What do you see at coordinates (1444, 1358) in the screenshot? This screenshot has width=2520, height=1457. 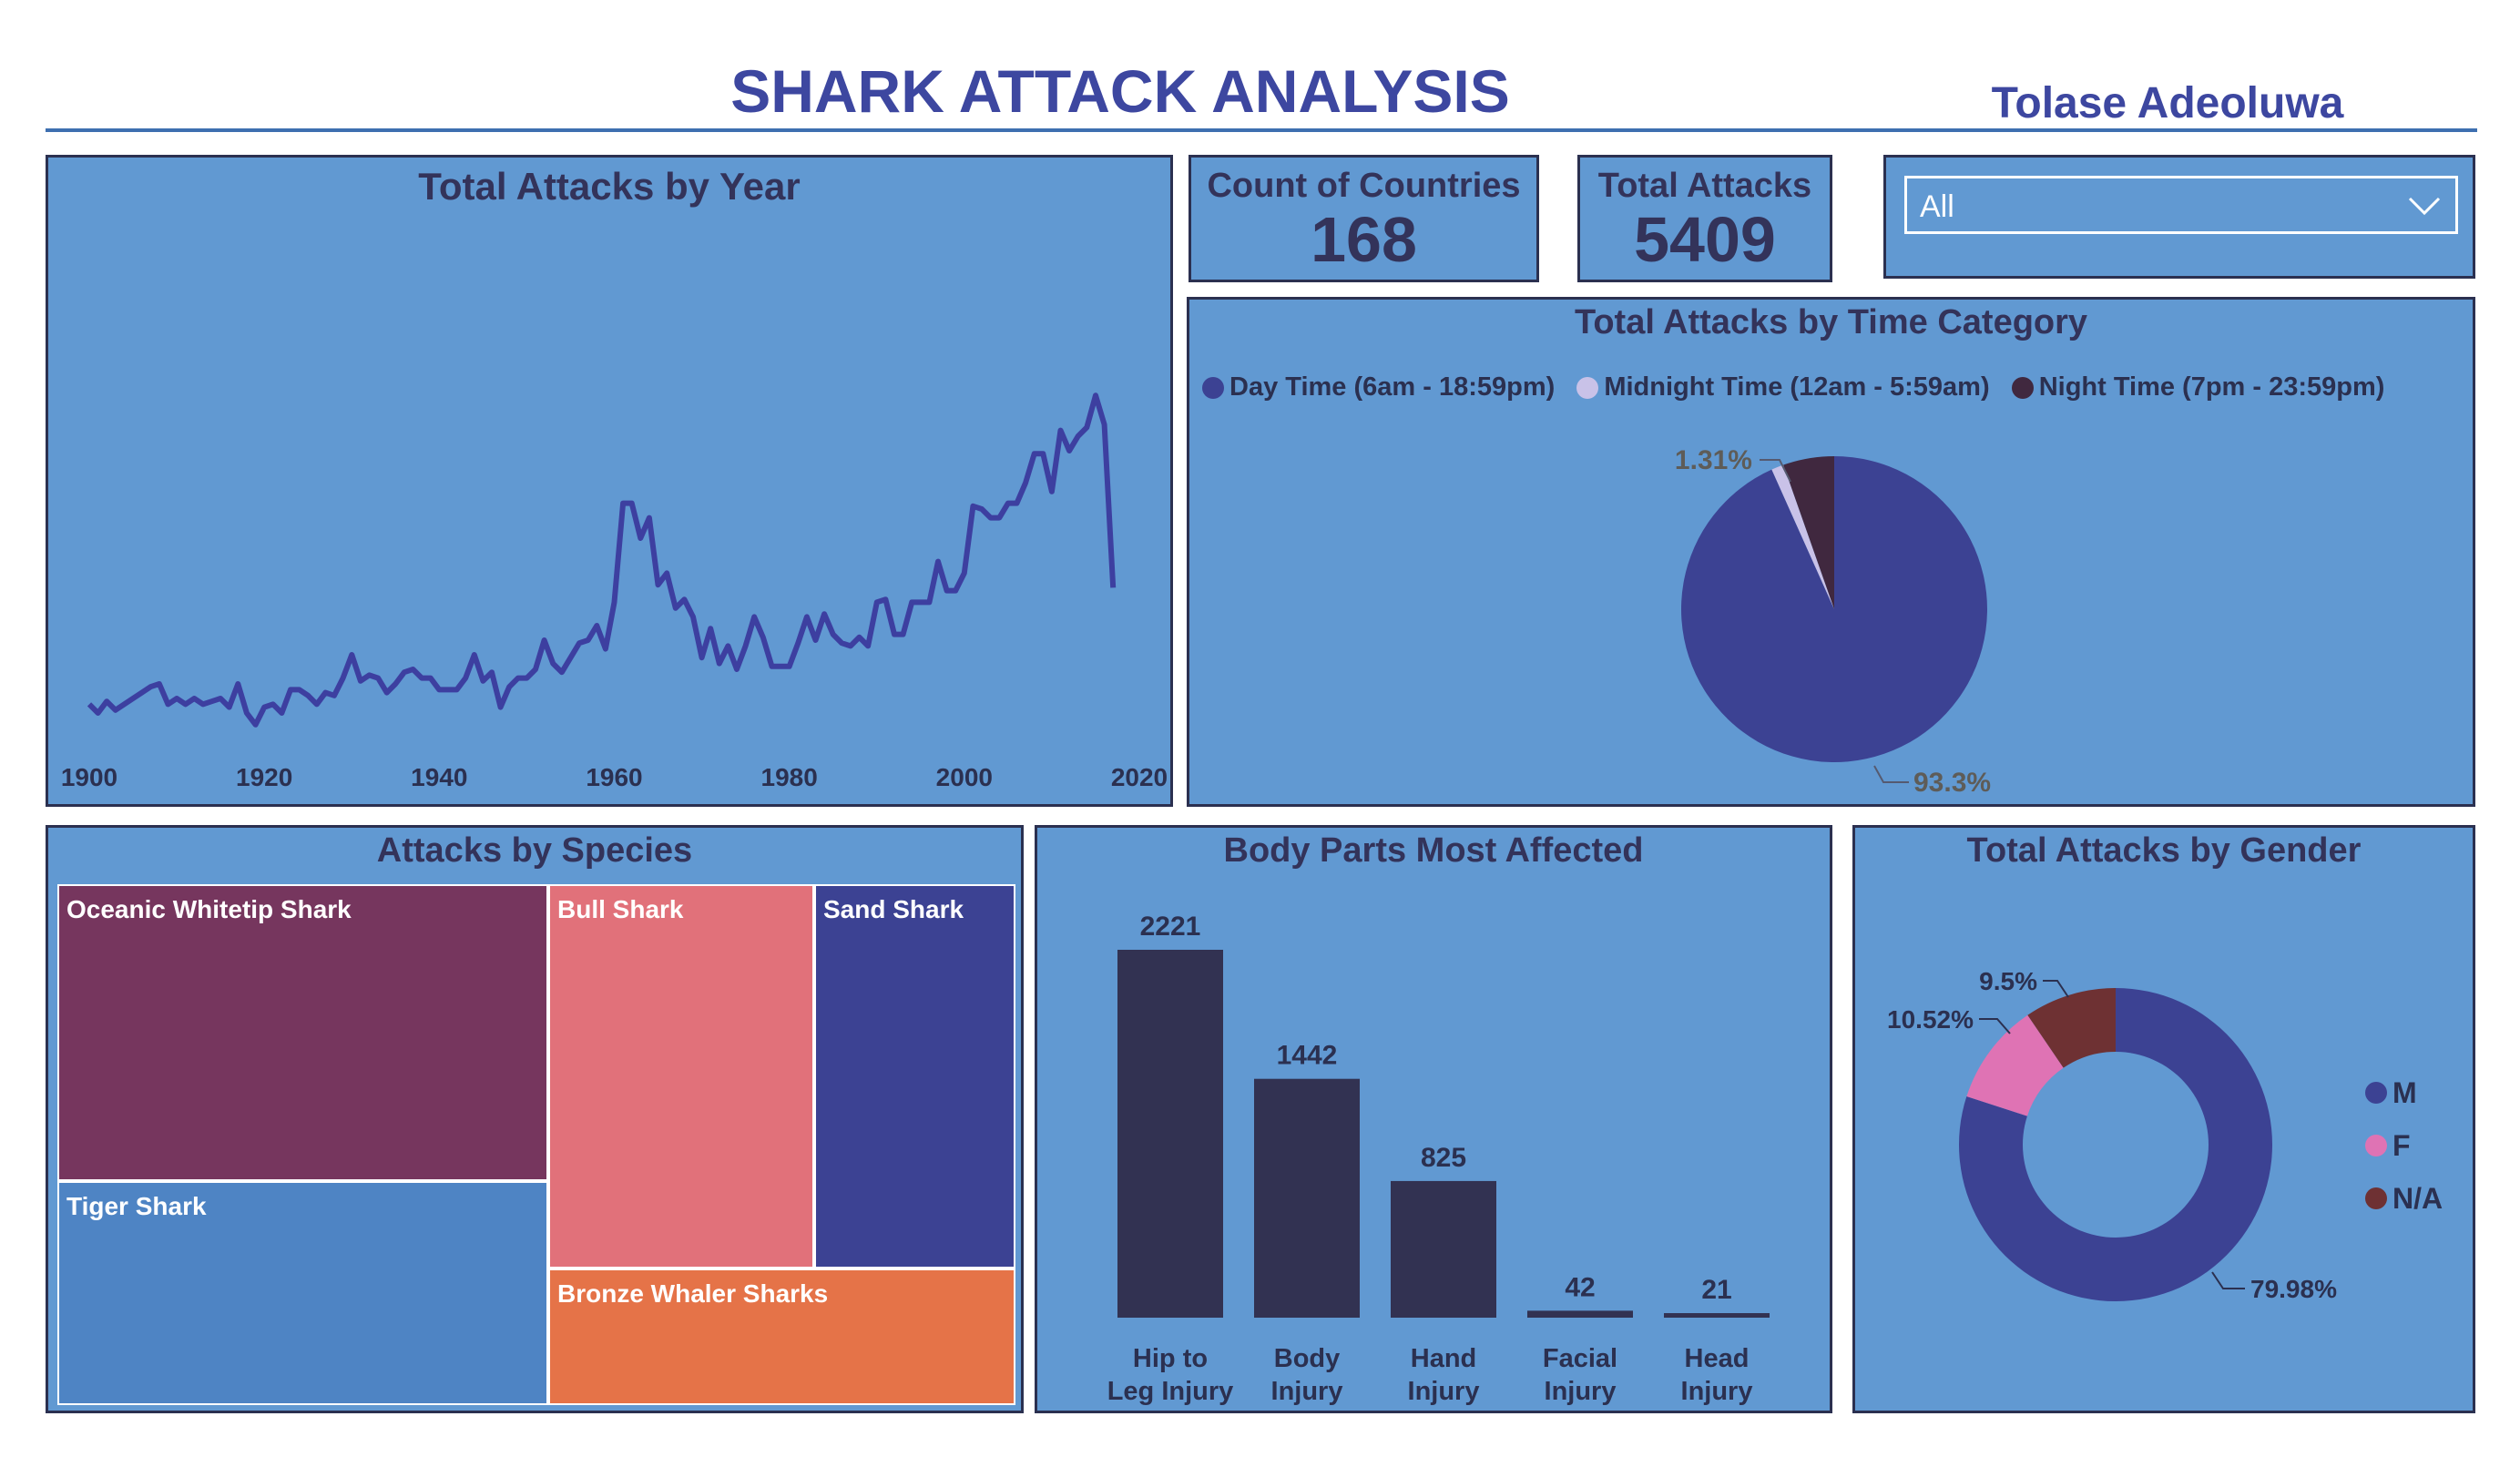 I see `x-category-label: Hand` at bounding box center [1444, 1358].